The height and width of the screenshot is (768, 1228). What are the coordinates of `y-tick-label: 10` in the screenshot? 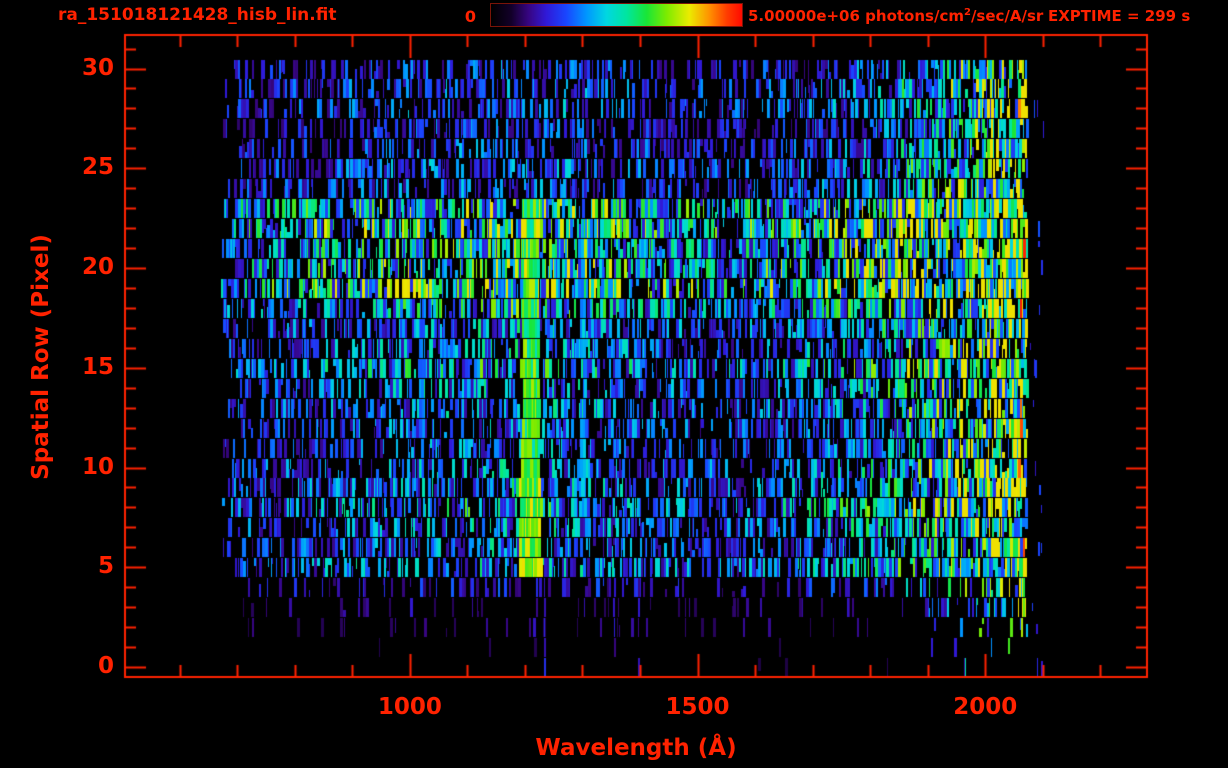 It's located at (97, 466).